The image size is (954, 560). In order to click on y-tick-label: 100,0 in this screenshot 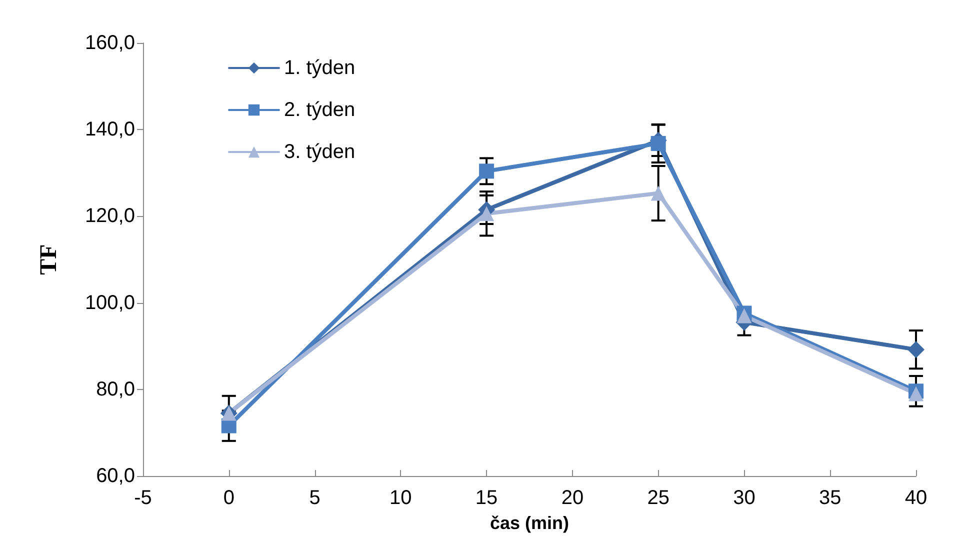, I will do `click(109, 303)`.